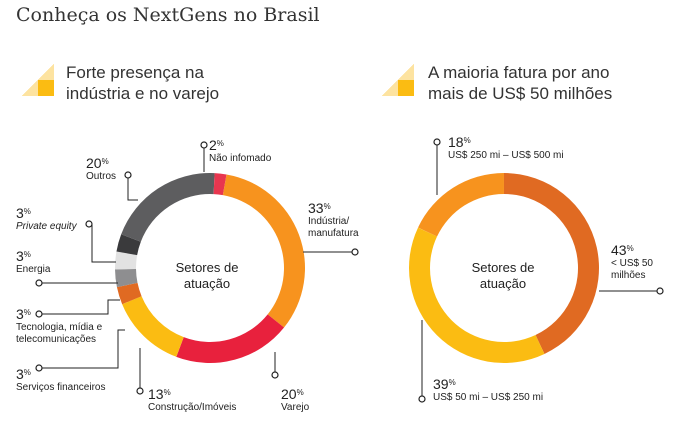 The height and width of the screenshot is (429, 694). I want to click on name-menos-50-2: milhões, so click(628, 275).